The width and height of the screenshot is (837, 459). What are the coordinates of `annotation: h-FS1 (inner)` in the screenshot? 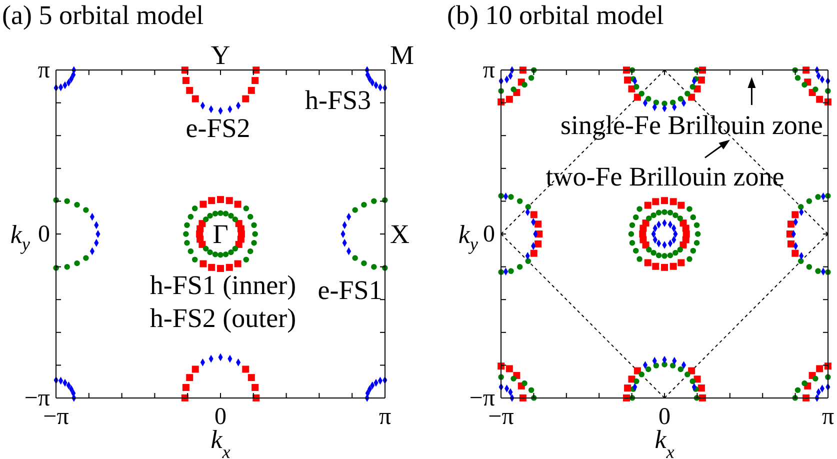 It's located at (223, 285).